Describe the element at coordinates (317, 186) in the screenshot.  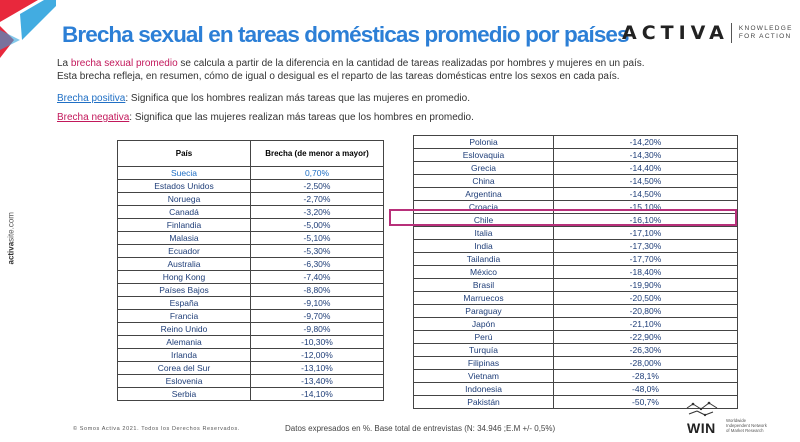
I see `gap-value-cell: -2,50%` at that location.